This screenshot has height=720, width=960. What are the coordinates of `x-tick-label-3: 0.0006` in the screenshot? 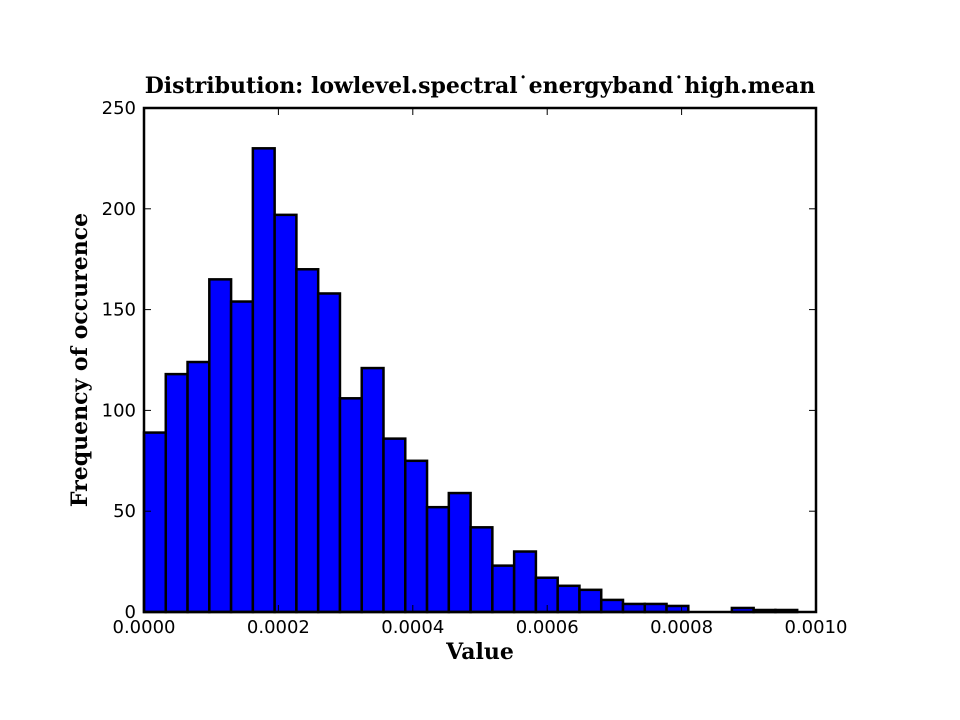 It's located at (547, 627).